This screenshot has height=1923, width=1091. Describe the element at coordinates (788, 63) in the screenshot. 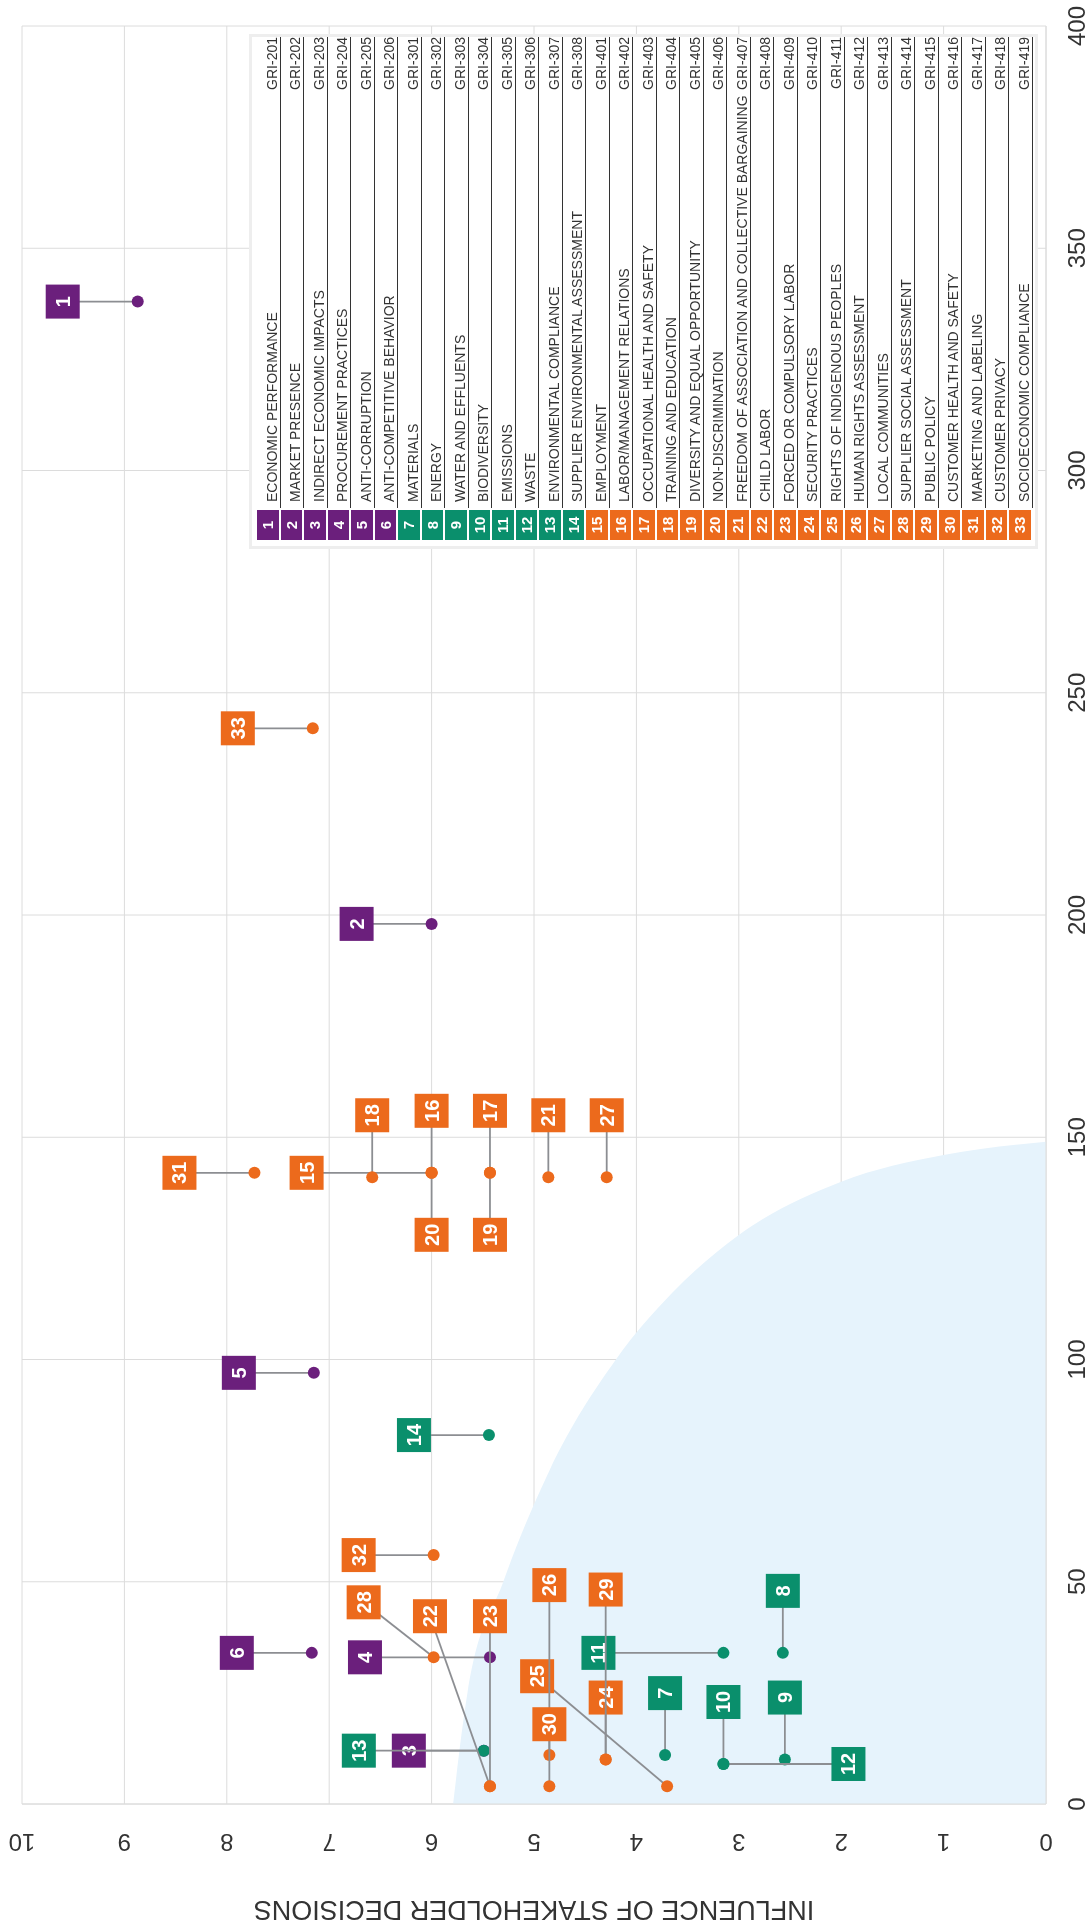

I see `annotation: GRI-409` at that location.